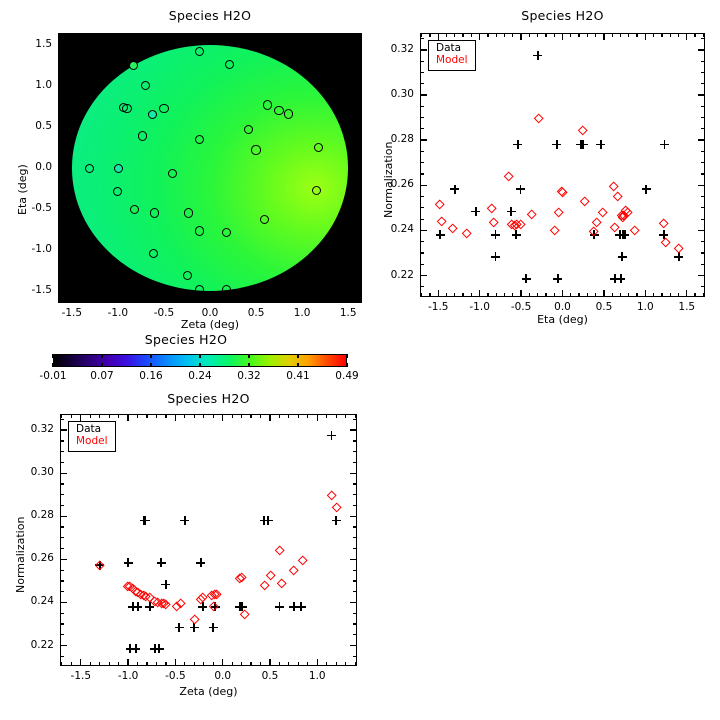  I want to click on image-map-y-axis-label: Eta (deg), so click(22, 189).